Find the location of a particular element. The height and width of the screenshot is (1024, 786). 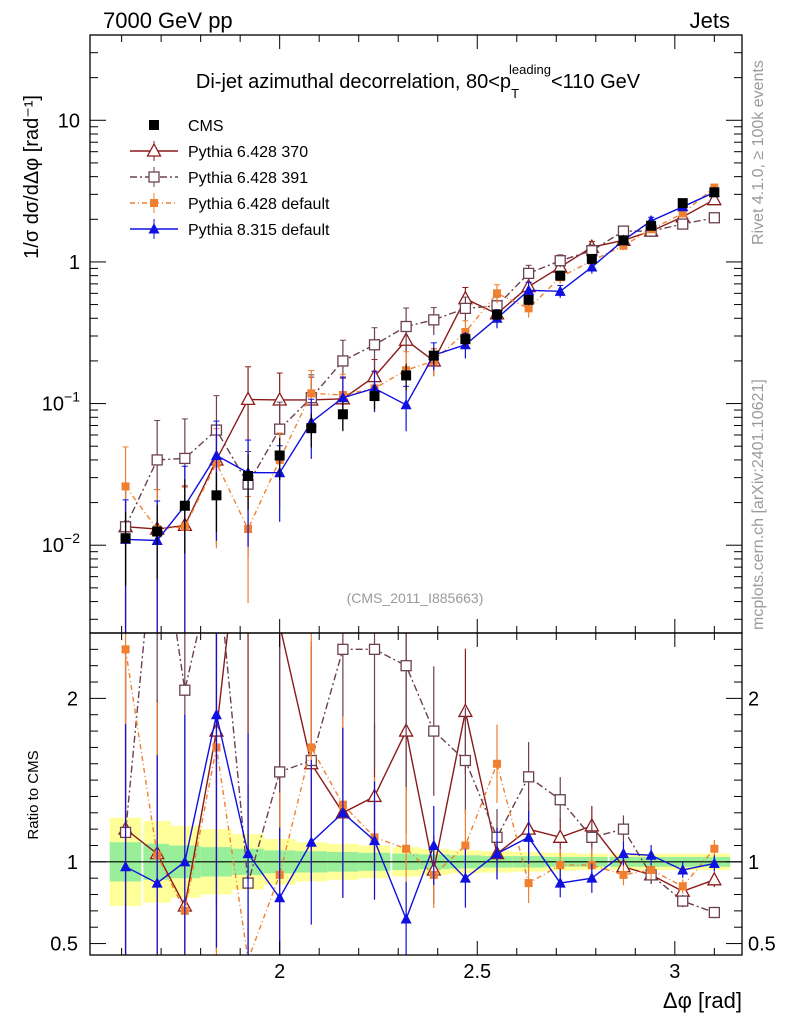

y-axis-label: 1/σ dσ/dΔφ [rad⁻¹] is located at coordinates (32, 177).